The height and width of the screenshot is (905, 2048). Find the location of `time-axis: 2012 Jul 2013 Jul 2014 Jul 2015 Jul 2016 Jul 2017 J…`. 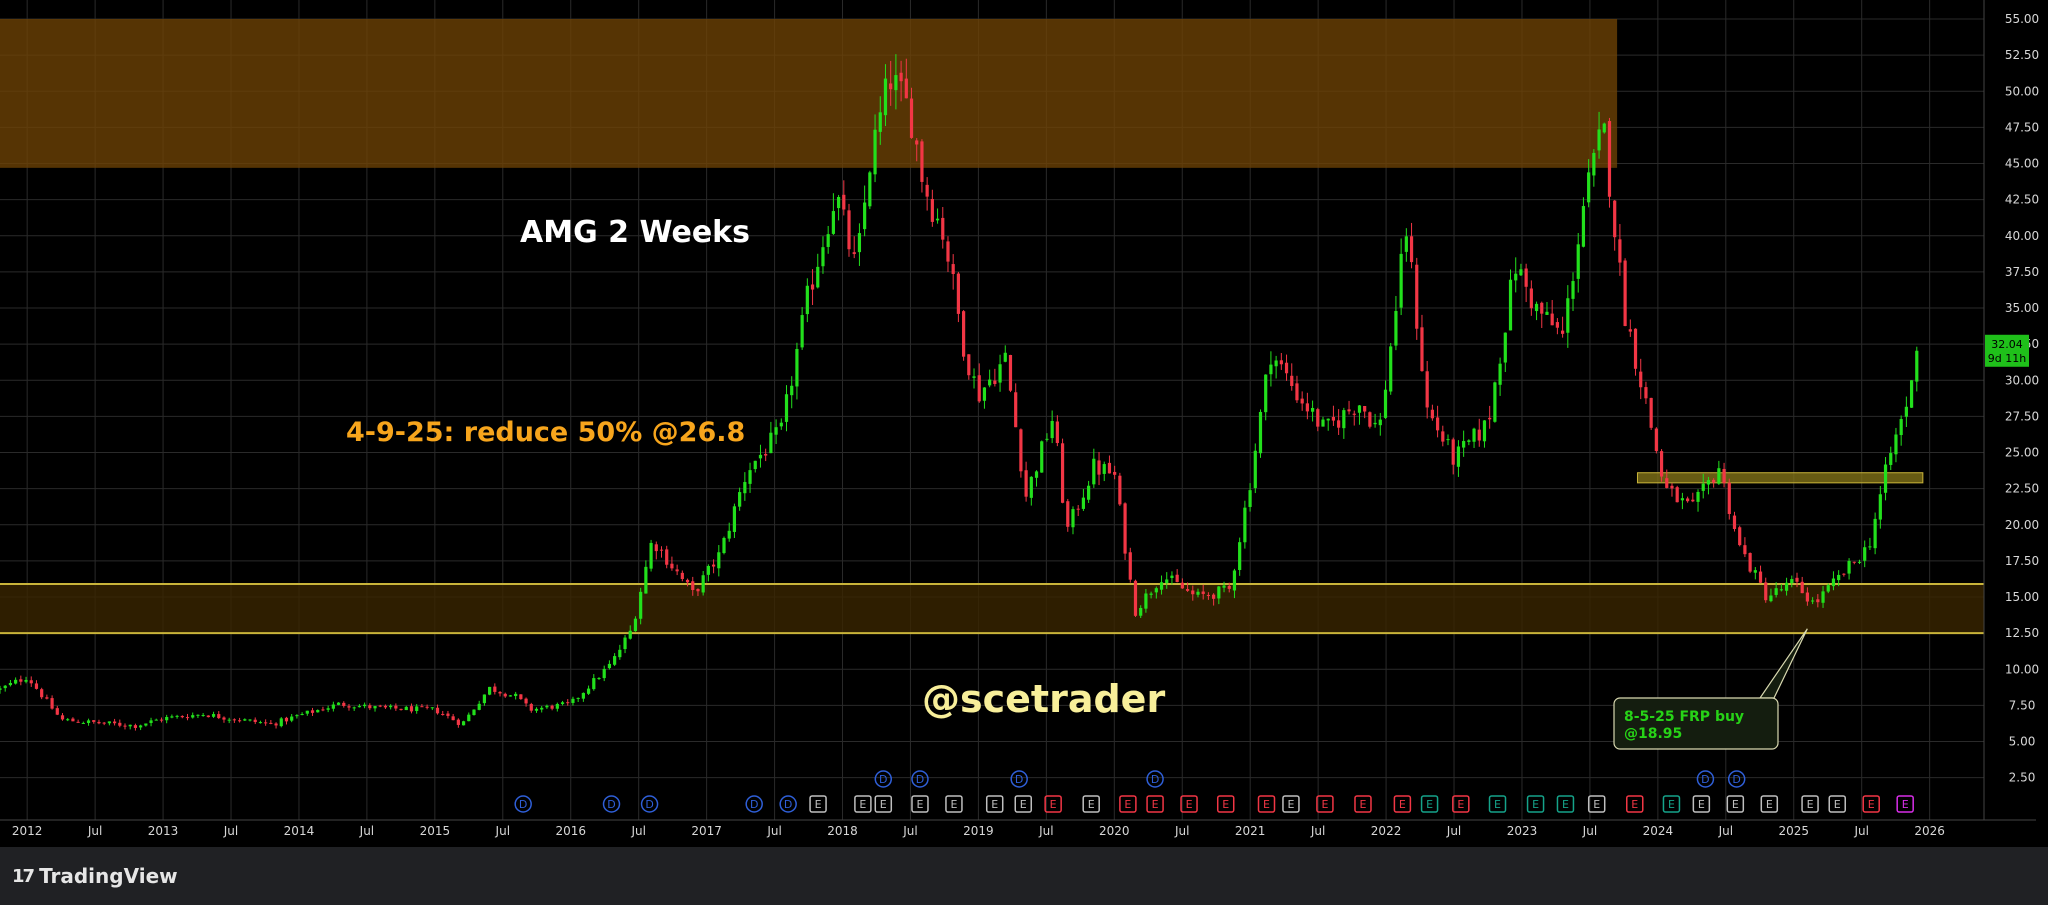

time-axis: 2012 Jul 2013 Jul 2014 Jul 2015 Jul 2016 Jul 2017 J… is located at coordinates (978, 831).